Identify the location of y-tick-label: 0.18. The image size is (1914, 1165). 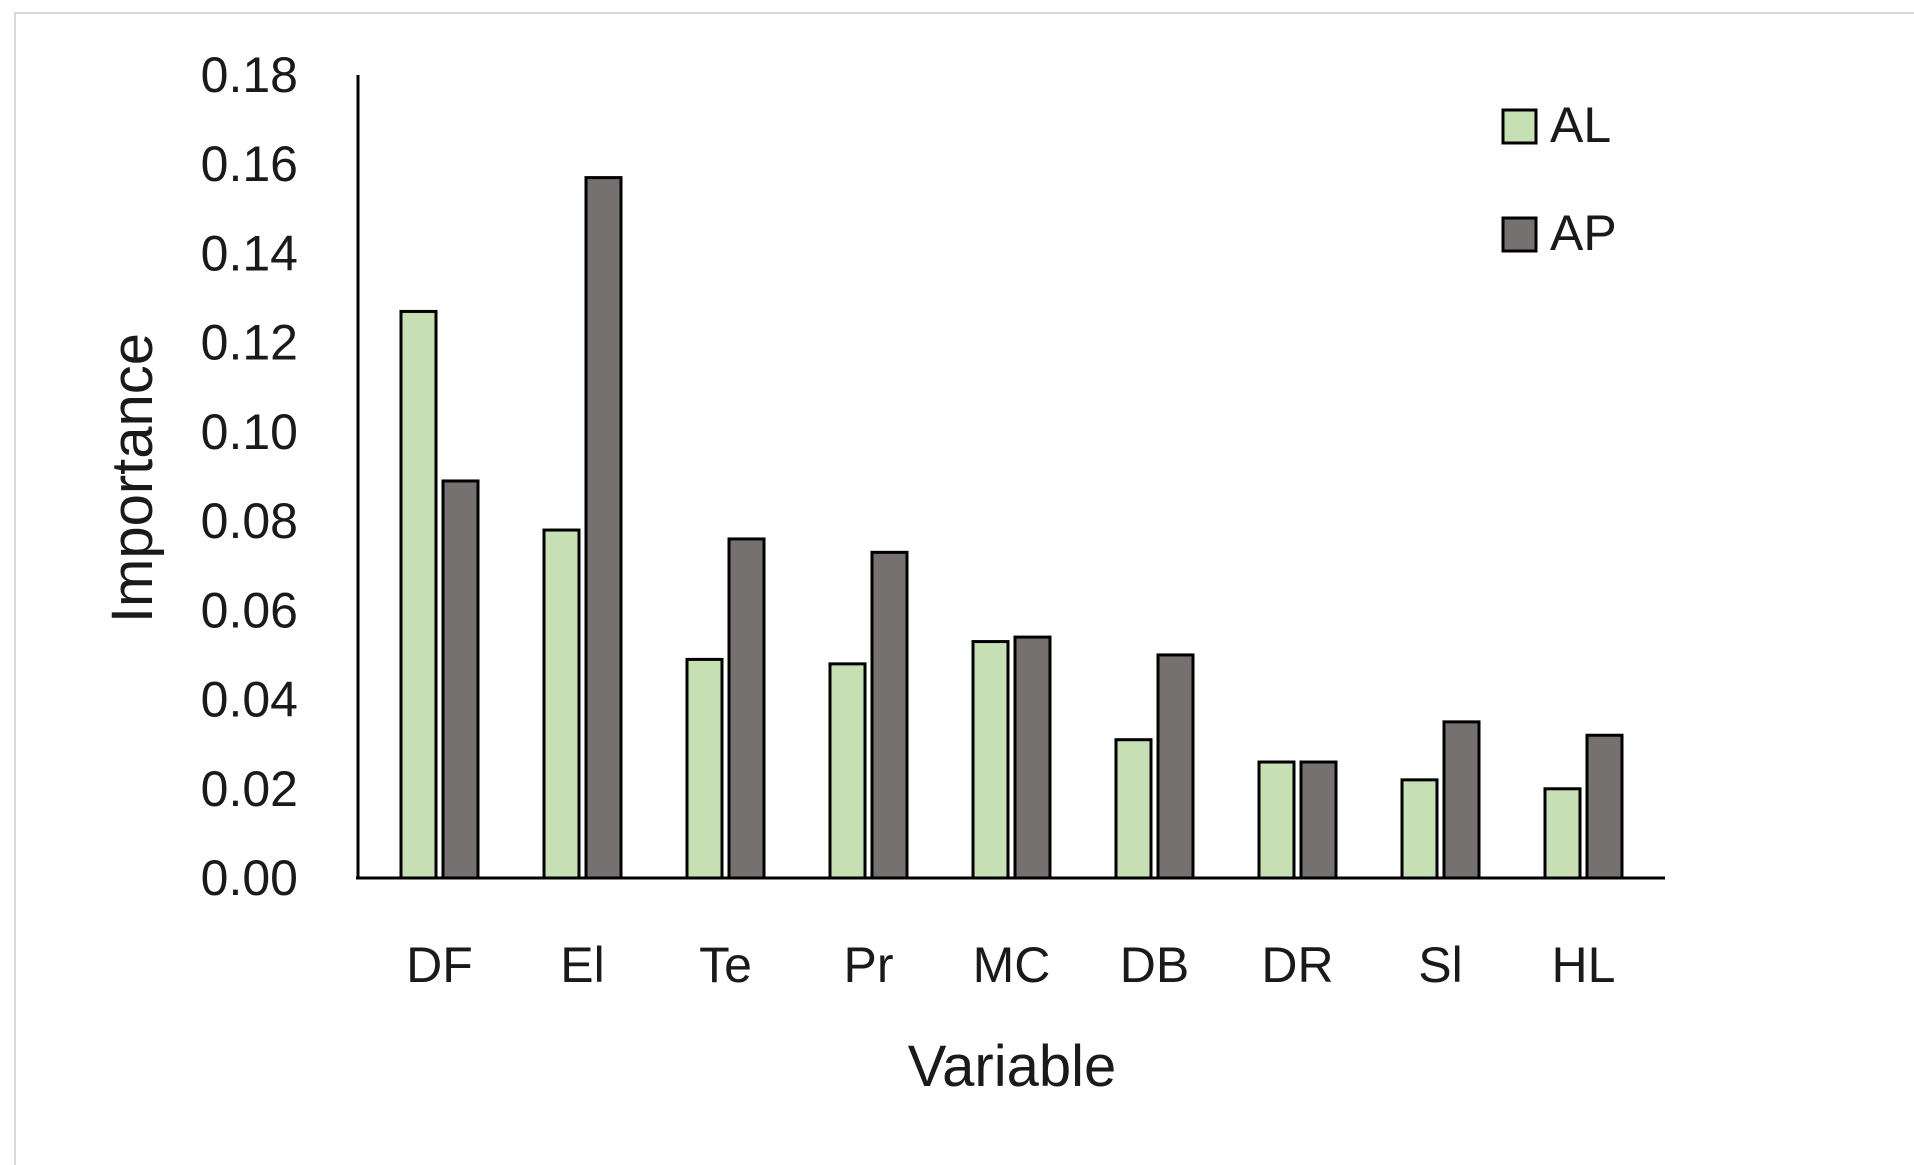
(249, 75).